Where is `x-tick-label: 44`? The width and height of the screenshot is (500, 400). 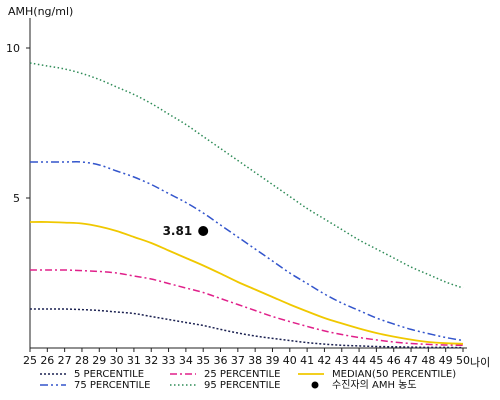 x-tick-label: 44 is located at coordinates (359, 360).